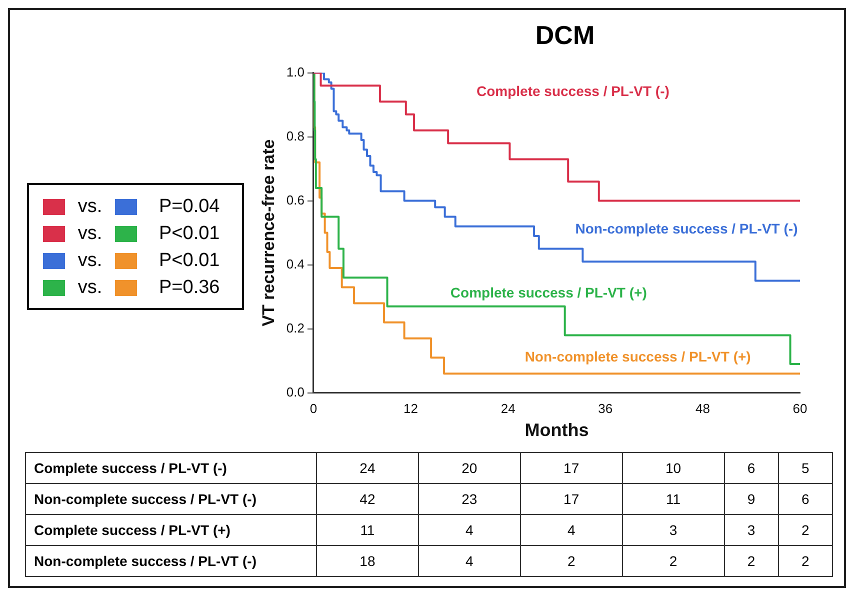 The height and width of the screenshot is (595, 854). Describe the element at coordinates (805, 468) in the screenshot. I see `text: 5` at that location.